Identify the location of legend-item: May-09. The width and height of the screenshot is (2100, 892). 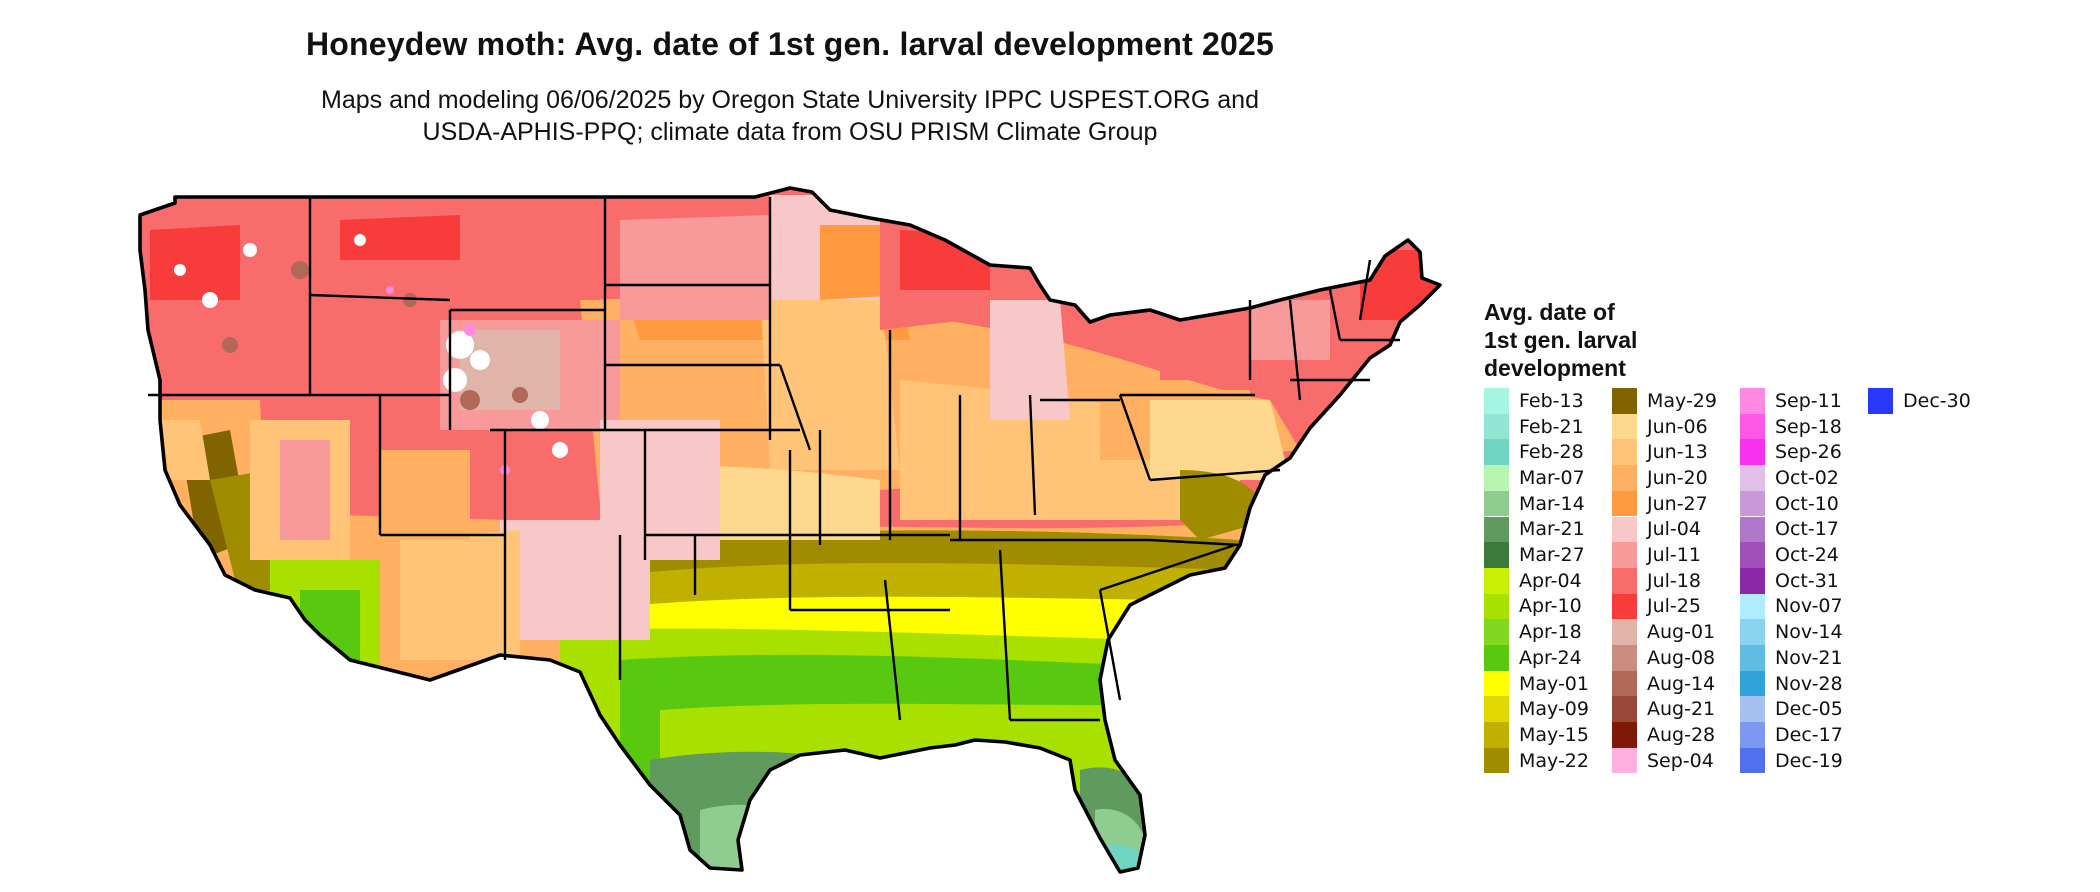
(1536, 709).